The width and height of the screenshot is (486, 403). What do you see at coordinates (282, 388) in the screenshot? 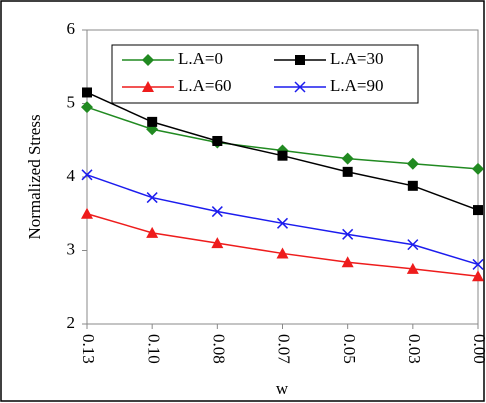
I see `x-axis-label: w` at bounding box center [282, 388].